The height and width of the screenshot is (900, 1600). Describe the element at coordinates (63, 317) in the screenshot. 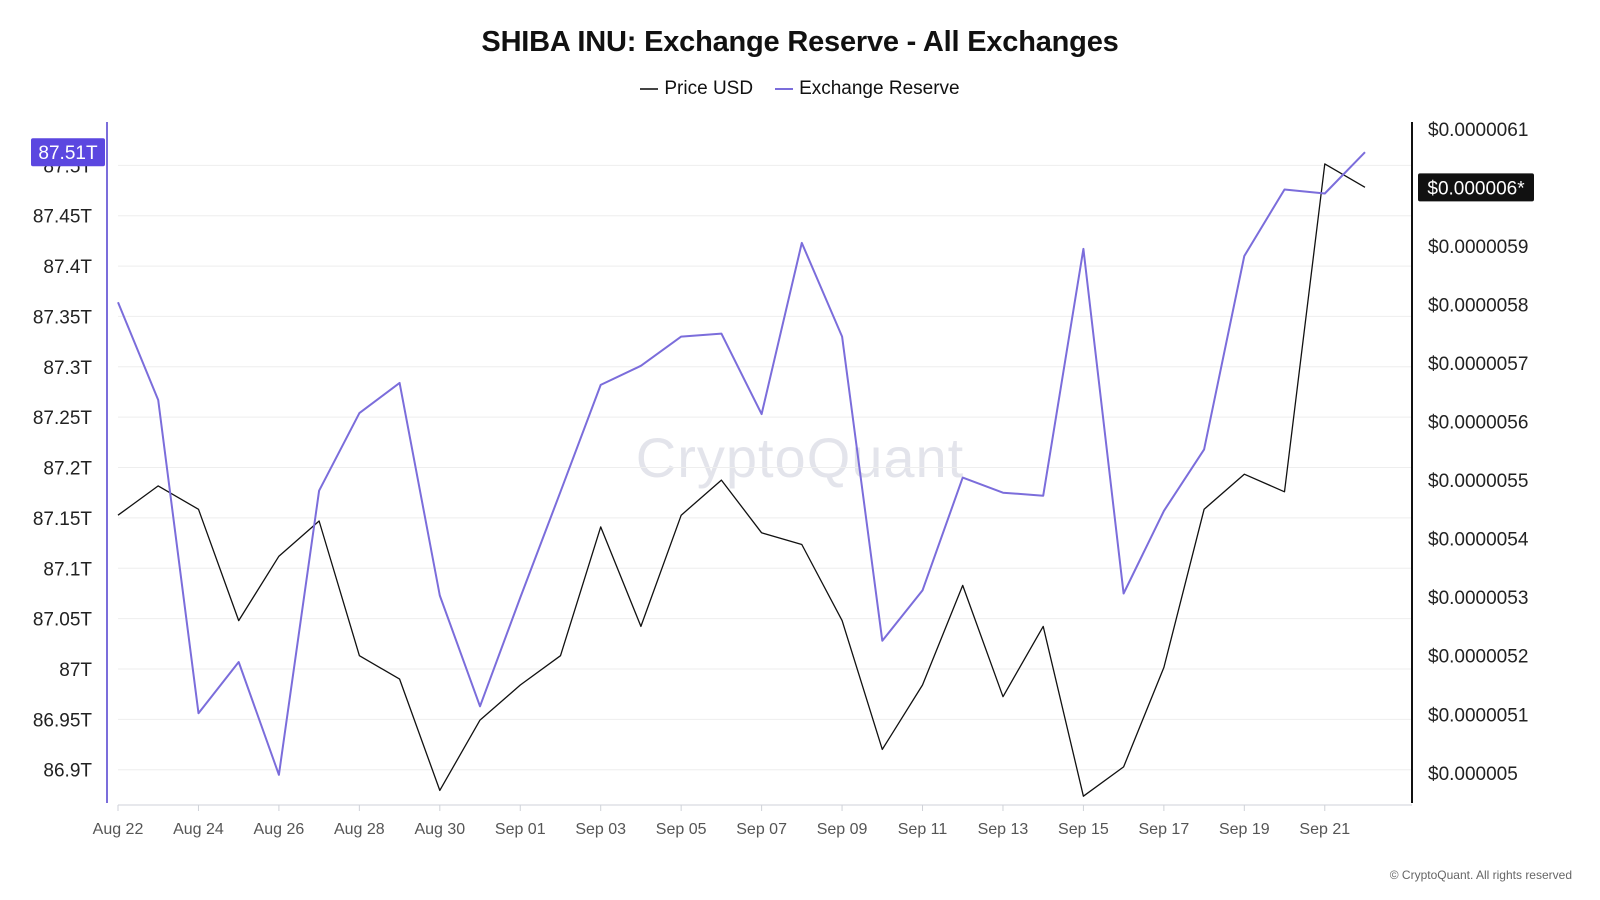

I see `left-axis-tick-label: 87.35T` at that location.